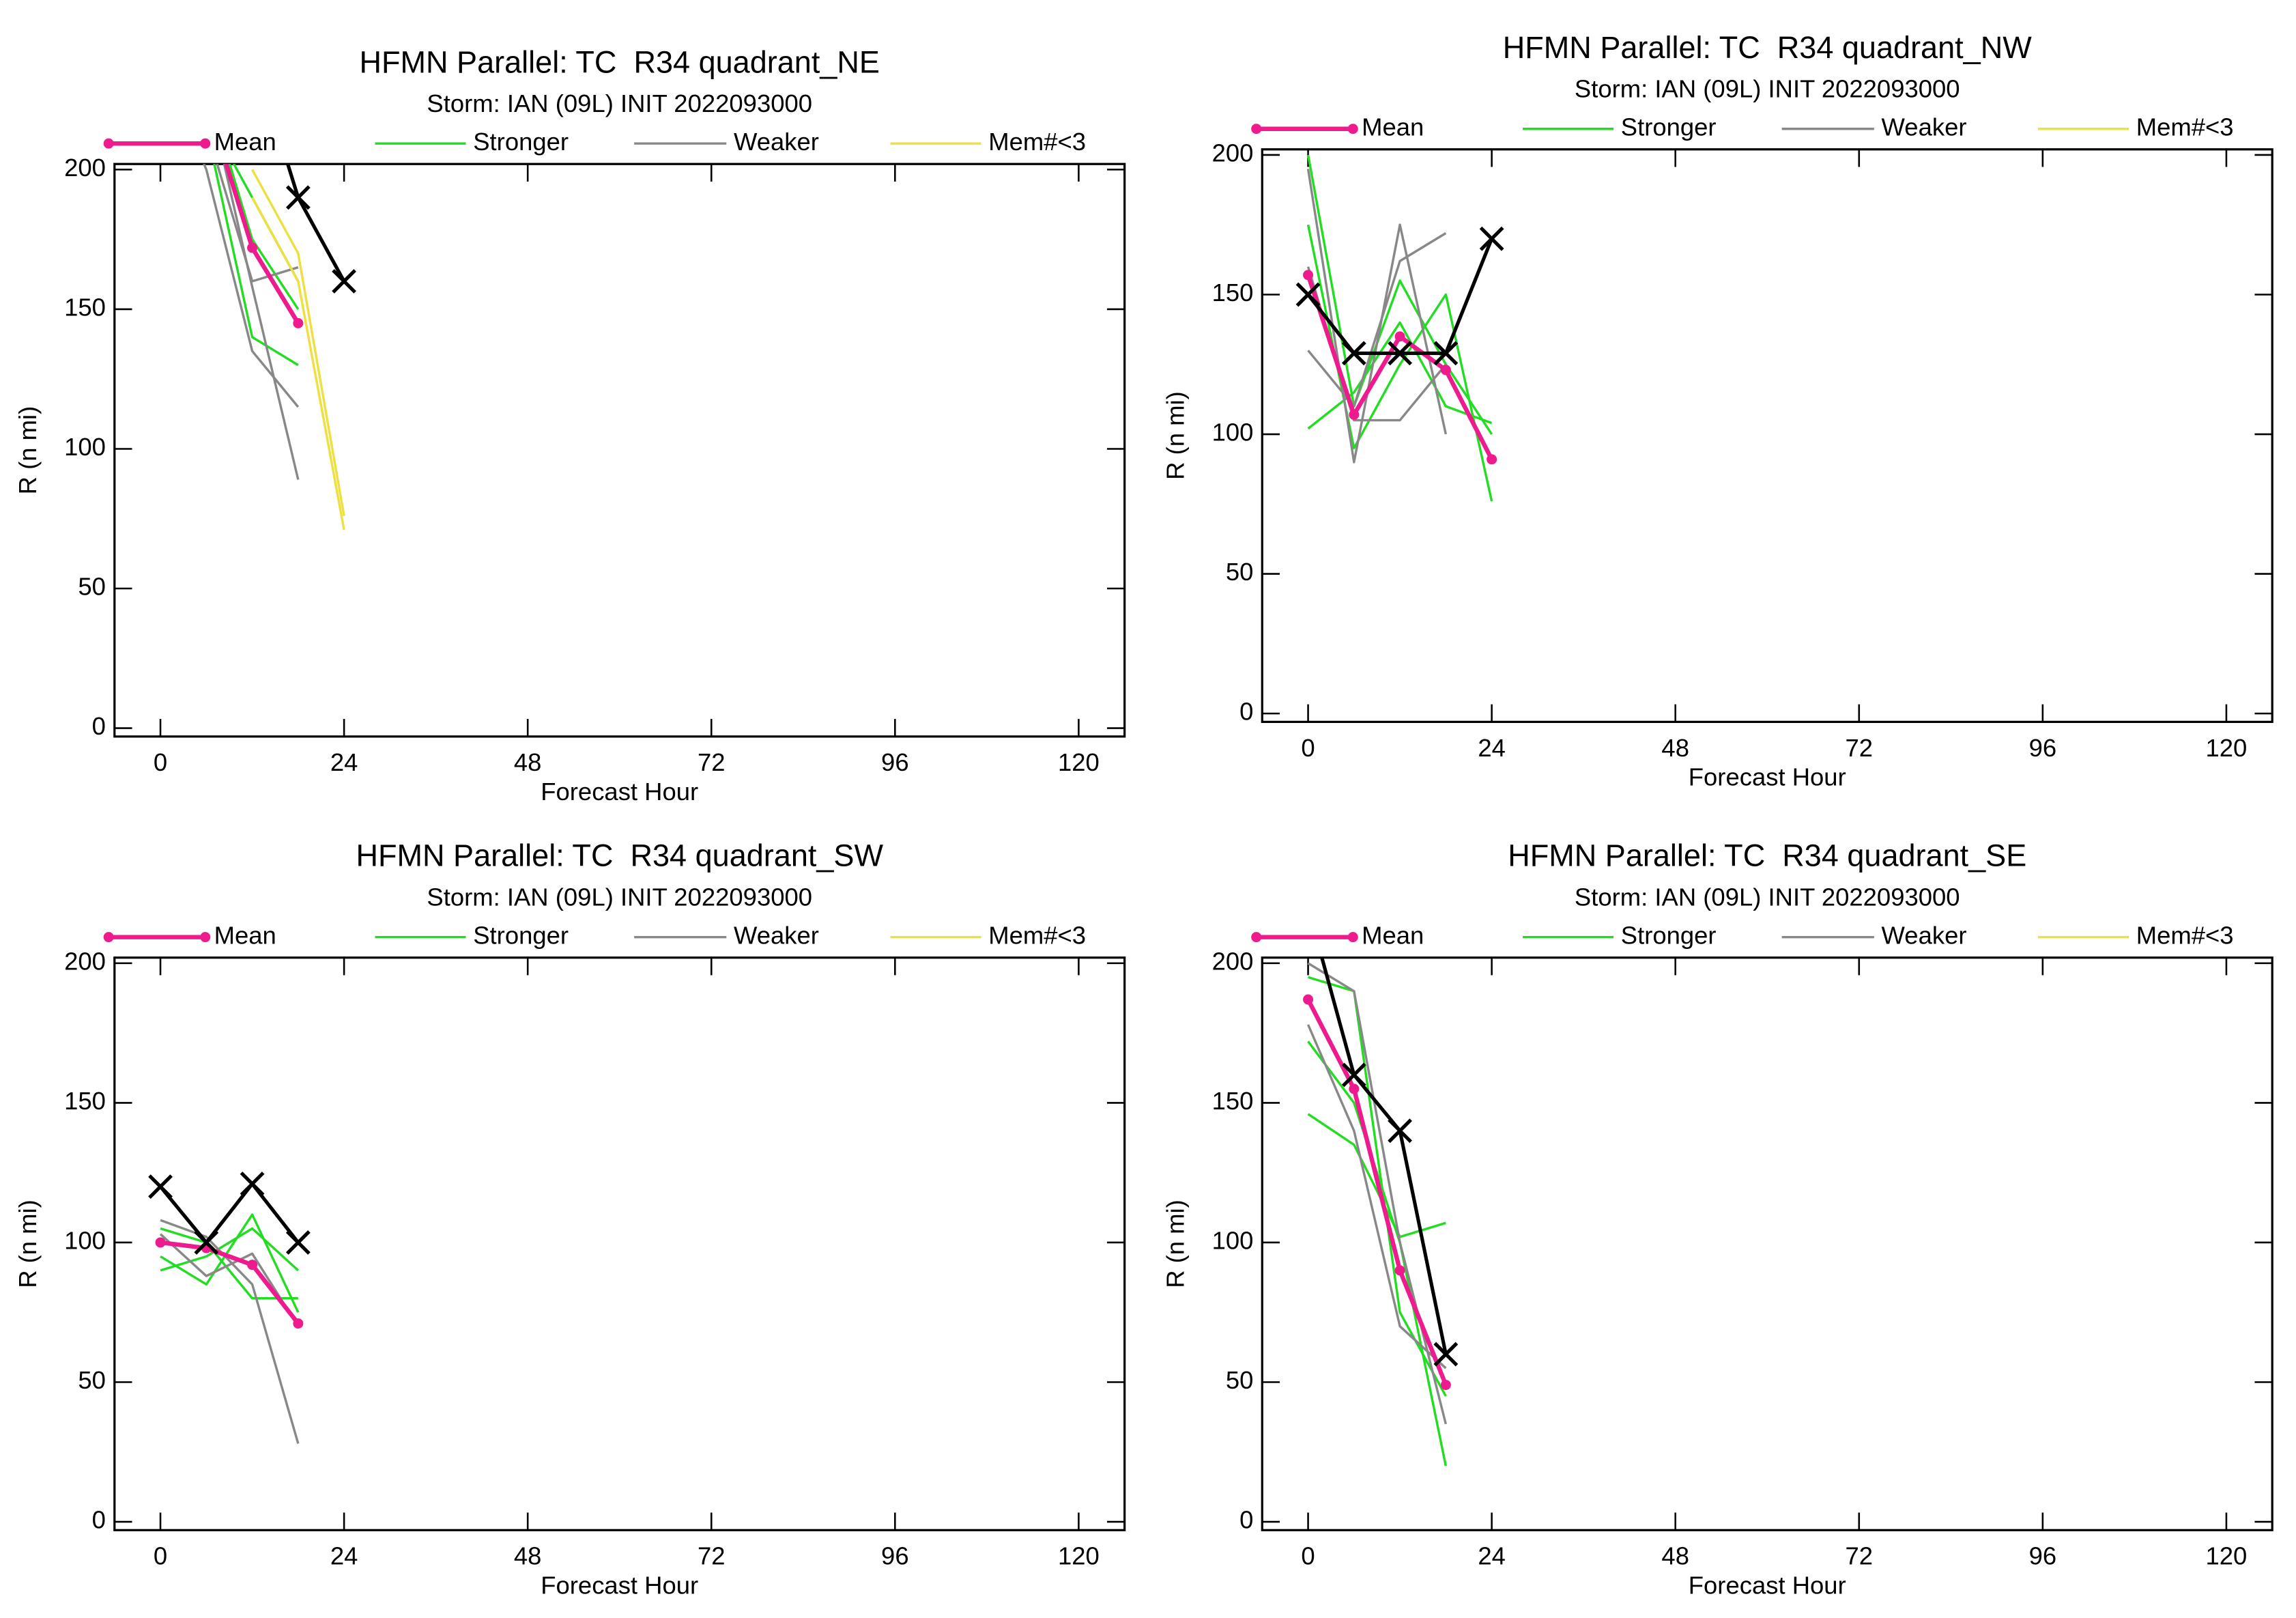 The image size is (2296, 1618). What do you see at coordinates (28, 1244) in the screenshot?
I see `y-axis-label: R (n mi)` at bounding box center [28, 1244].